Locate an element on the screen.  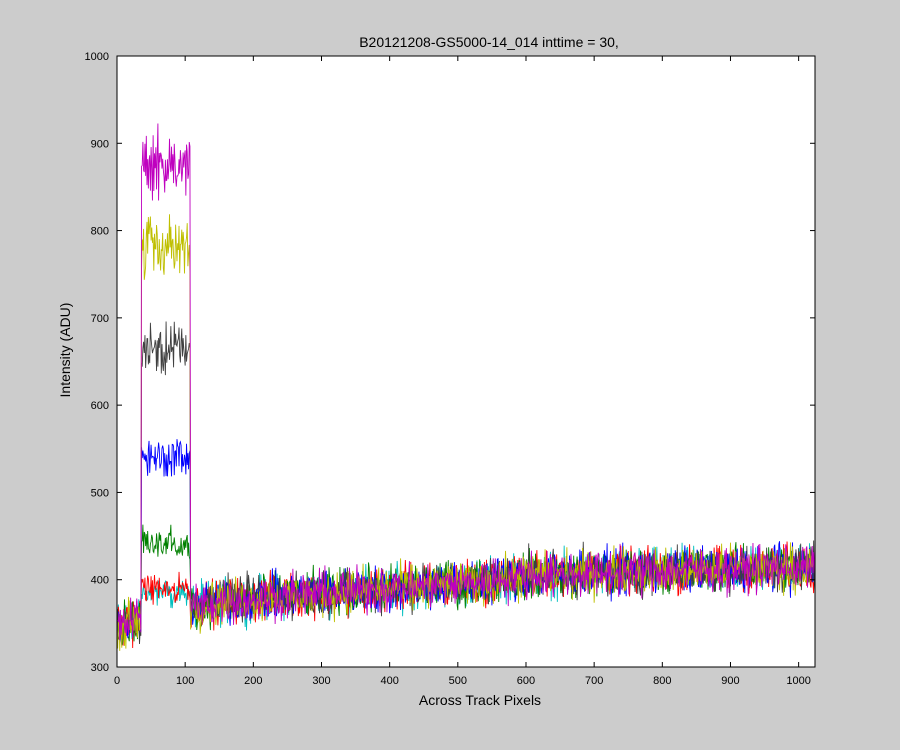
x-tick-label: 500 is located at coordinates (458, 681).